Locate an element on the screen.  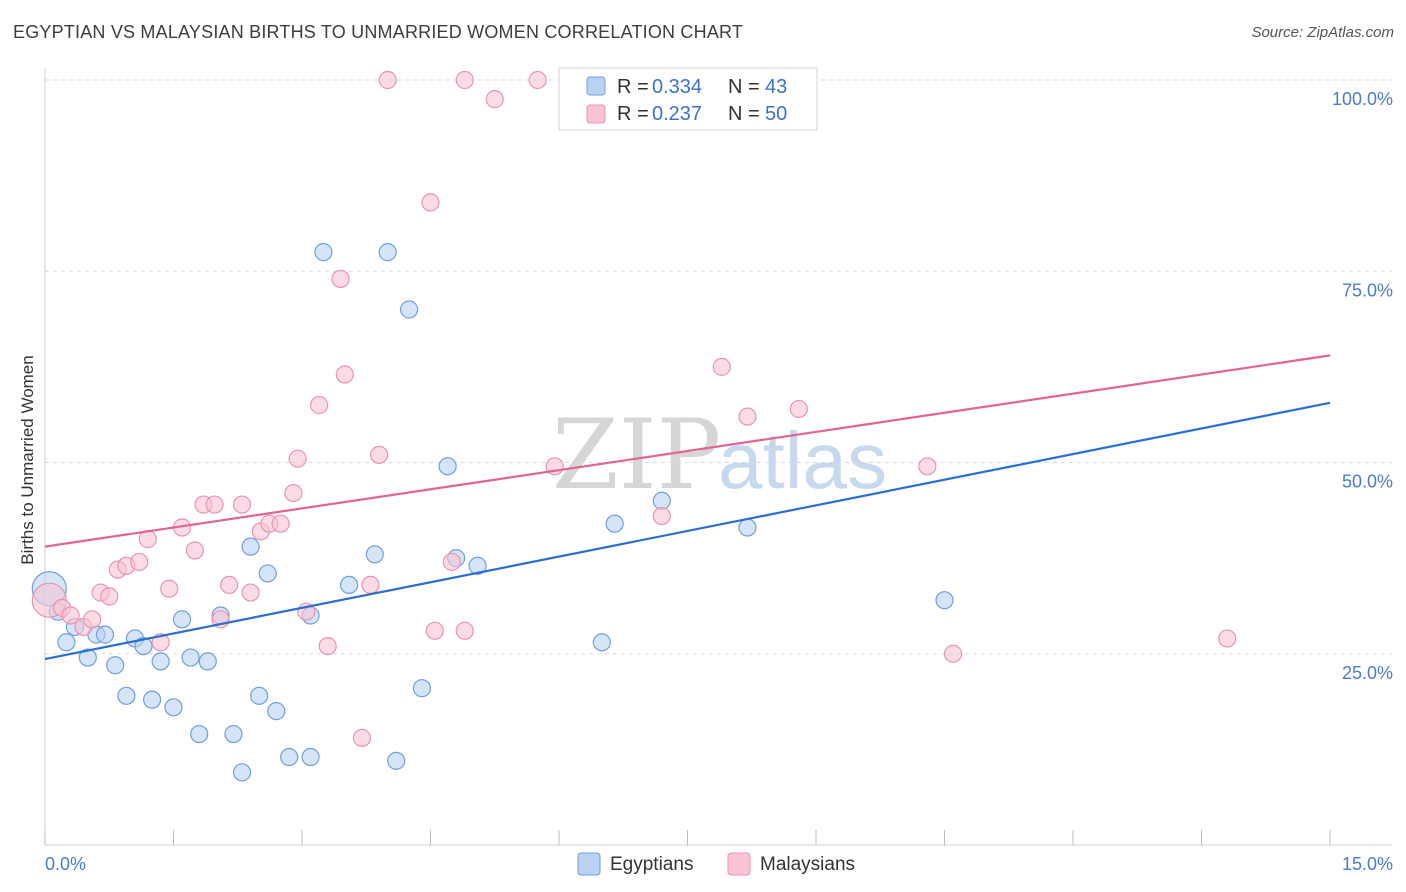
legend-egyptians-r-value: 0.334 is located at coordinates (677, 87).